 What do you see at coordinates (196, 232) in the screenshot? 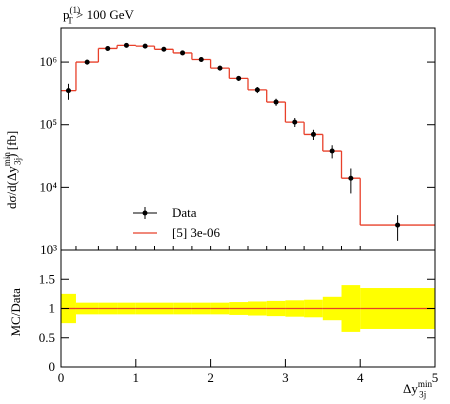
I see `legend-label: [5] 3e-06` at bounding box center [196, 232].